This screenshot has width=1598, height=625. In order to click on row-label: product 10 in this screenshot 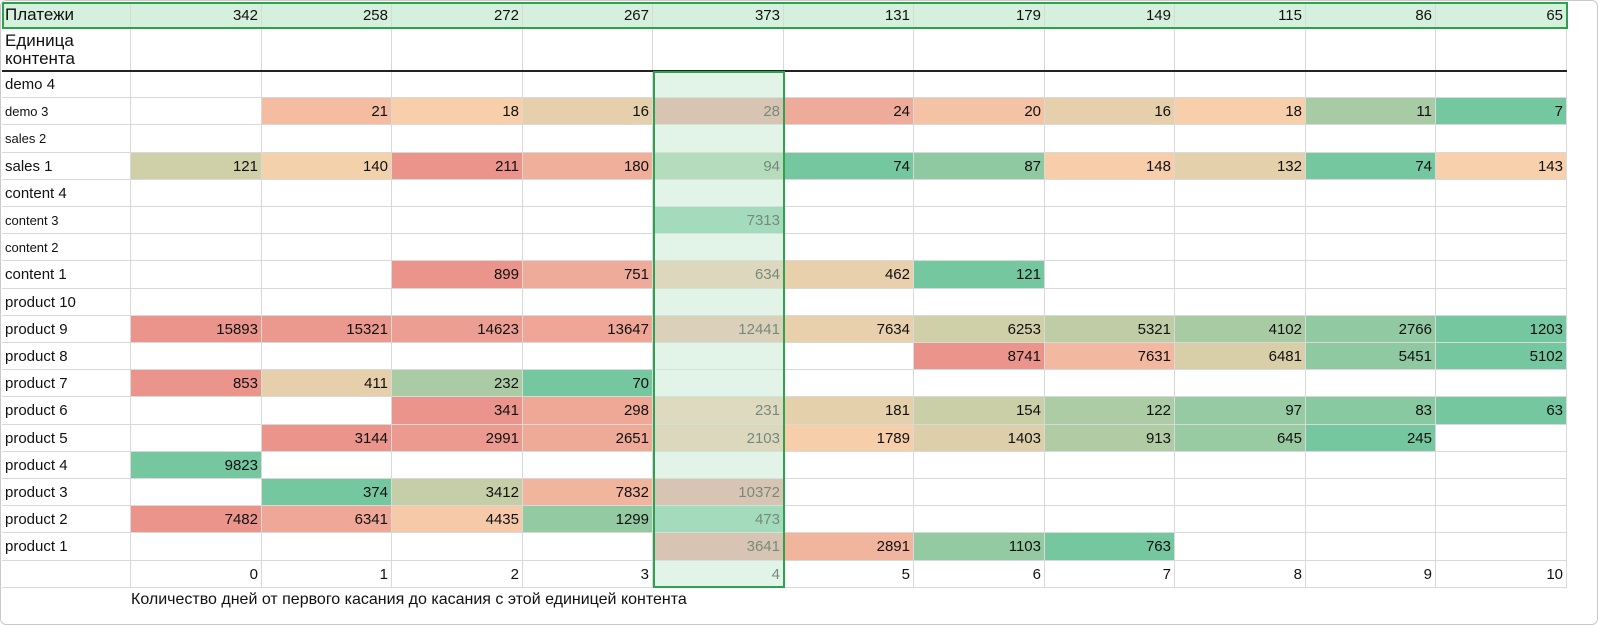, I will do `click(66, 302)`.